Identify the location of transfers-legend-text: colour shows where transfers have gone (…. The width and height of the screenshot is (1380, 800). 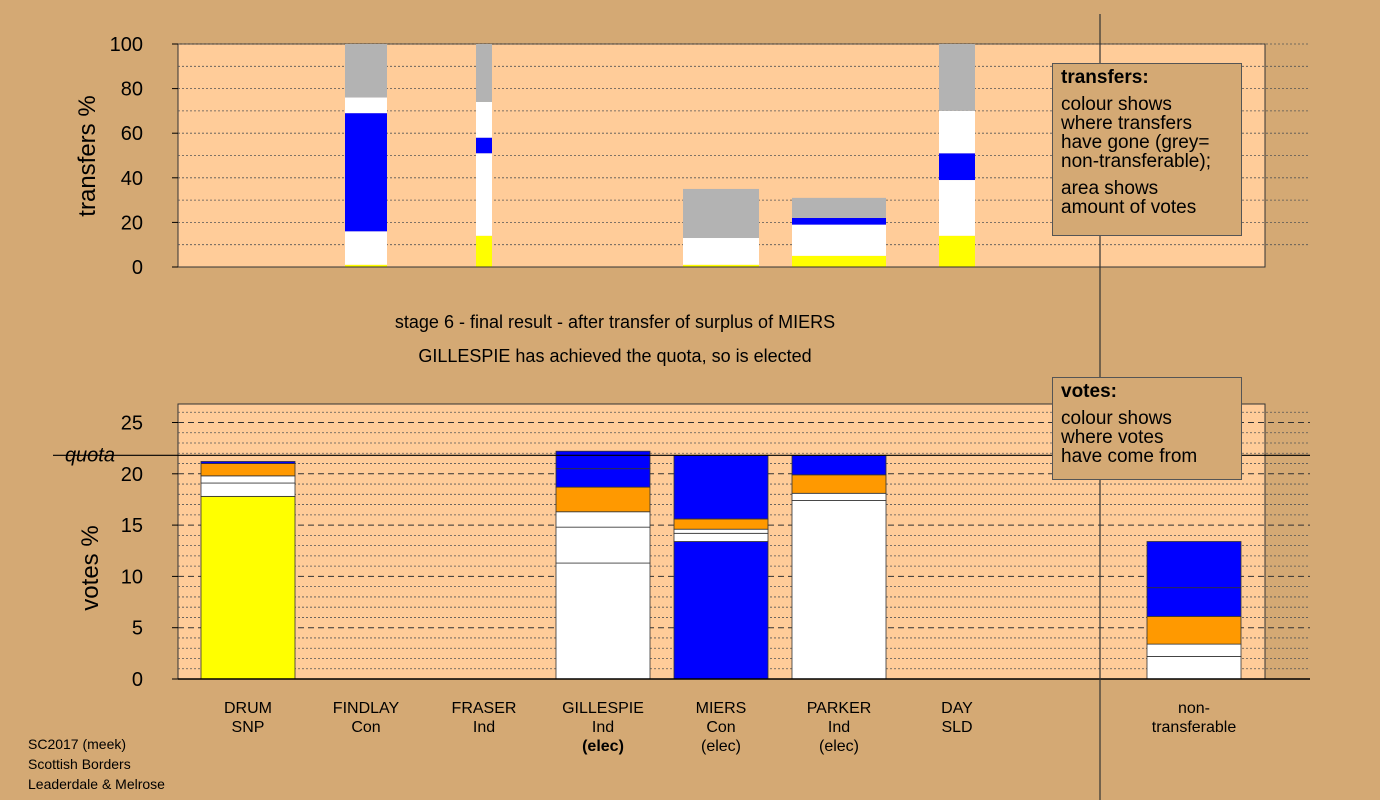
(1136, 133).